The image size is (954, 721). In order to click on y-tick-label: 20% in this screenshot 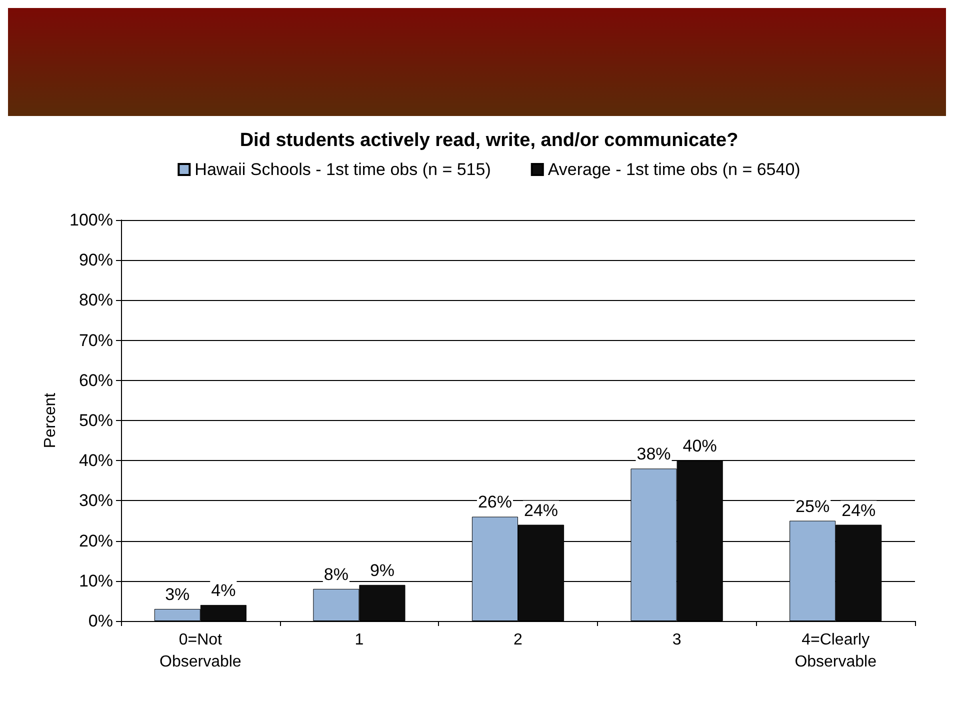, I will do `click(95, 540)`.